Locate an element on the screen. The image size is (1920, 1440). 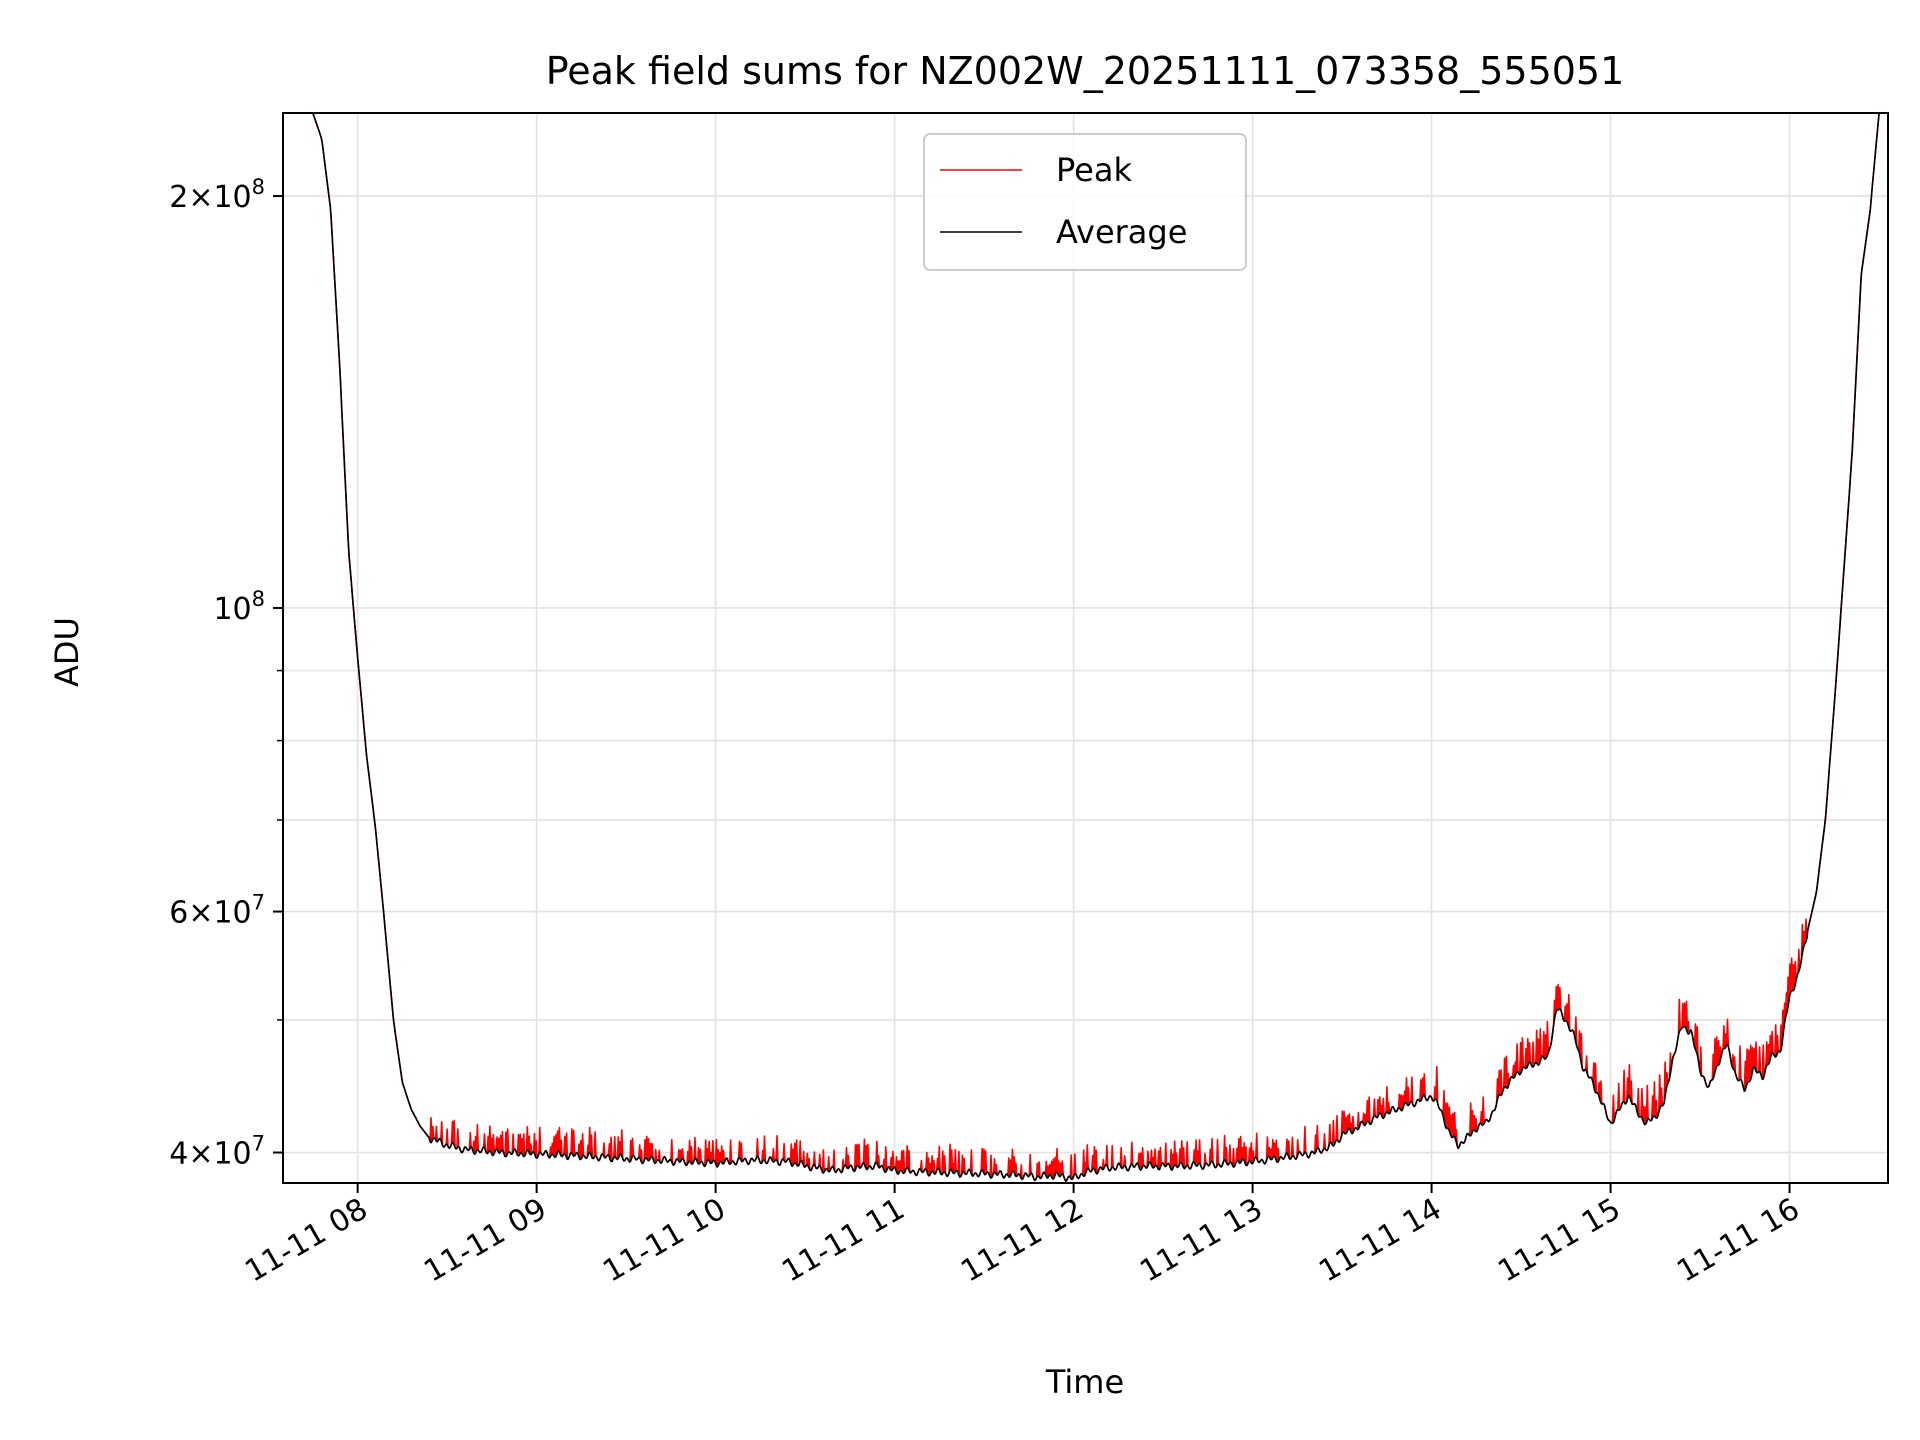
y-tick-label: 4×10⁷ is located at coordinates (217, 1152).